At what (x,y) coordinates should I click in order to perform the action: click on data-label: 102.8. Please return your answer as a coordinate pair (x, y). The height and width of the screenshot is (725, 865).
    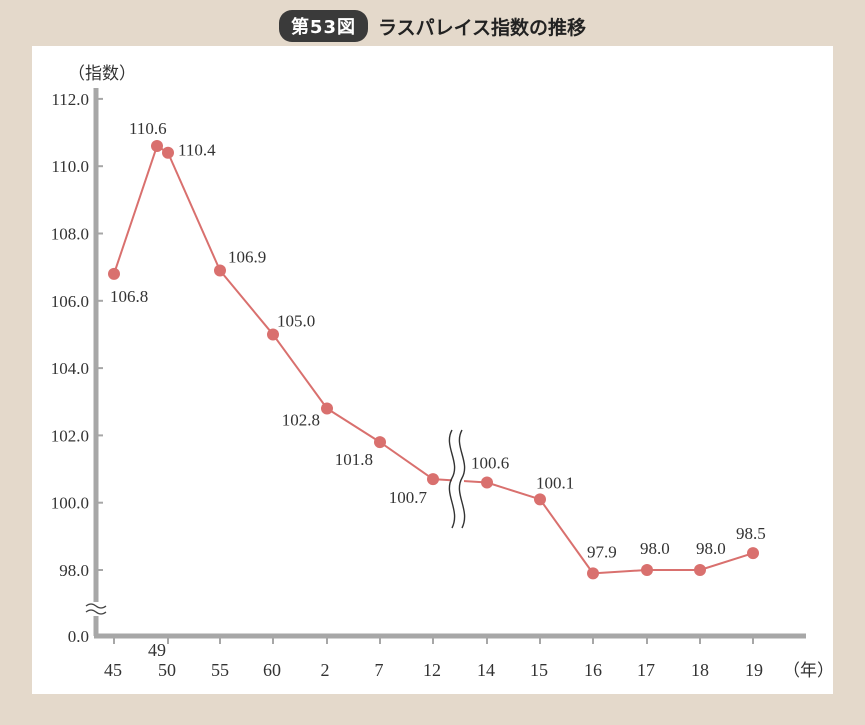
    Looking at the image, I should click on (301, 419).